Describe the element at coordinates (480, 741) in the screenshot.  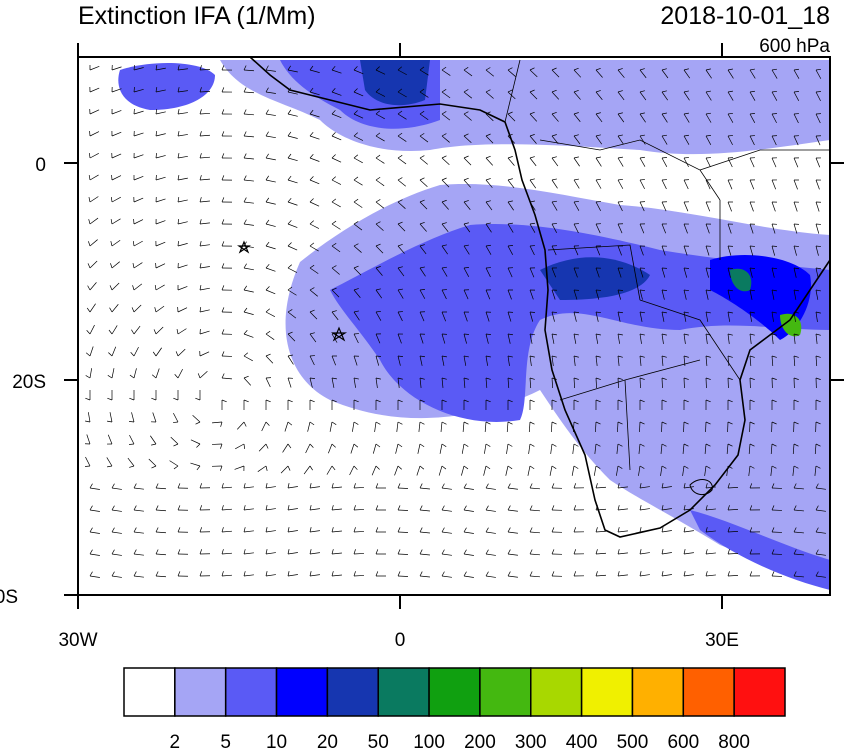
I see `colorbar-label: 200` at that location.